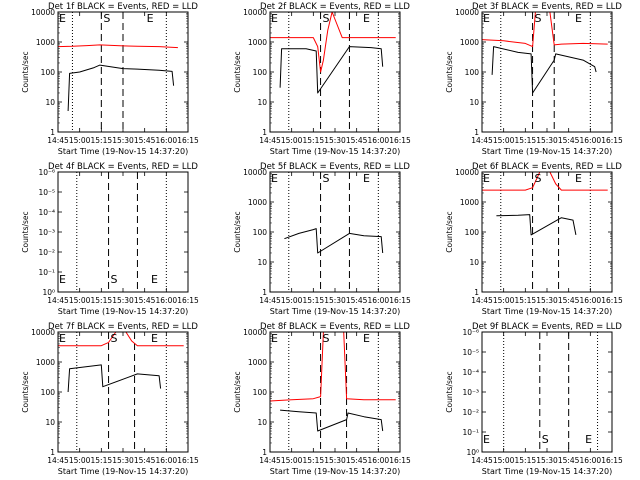  I want to click on chart-title: Det 8f BLACK = Events, RED = LLD, so click(335, 327).